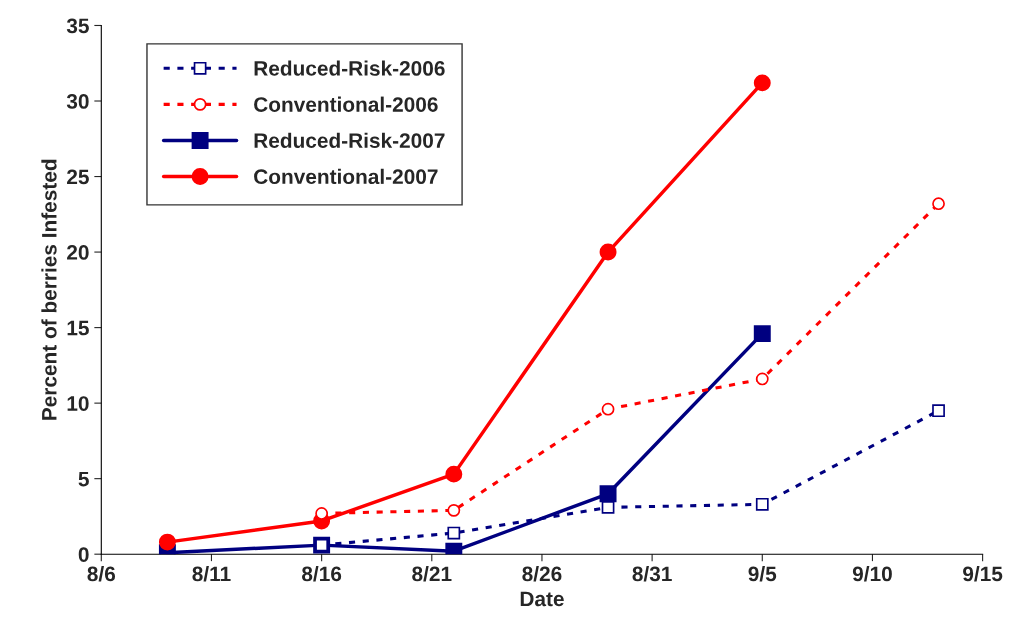 Image resolution: width=1013 pixels, height=637 pixels. Describe the element at coordinates (78, 328) in the screenshot. I see `y-tick-label: 15` at that location.